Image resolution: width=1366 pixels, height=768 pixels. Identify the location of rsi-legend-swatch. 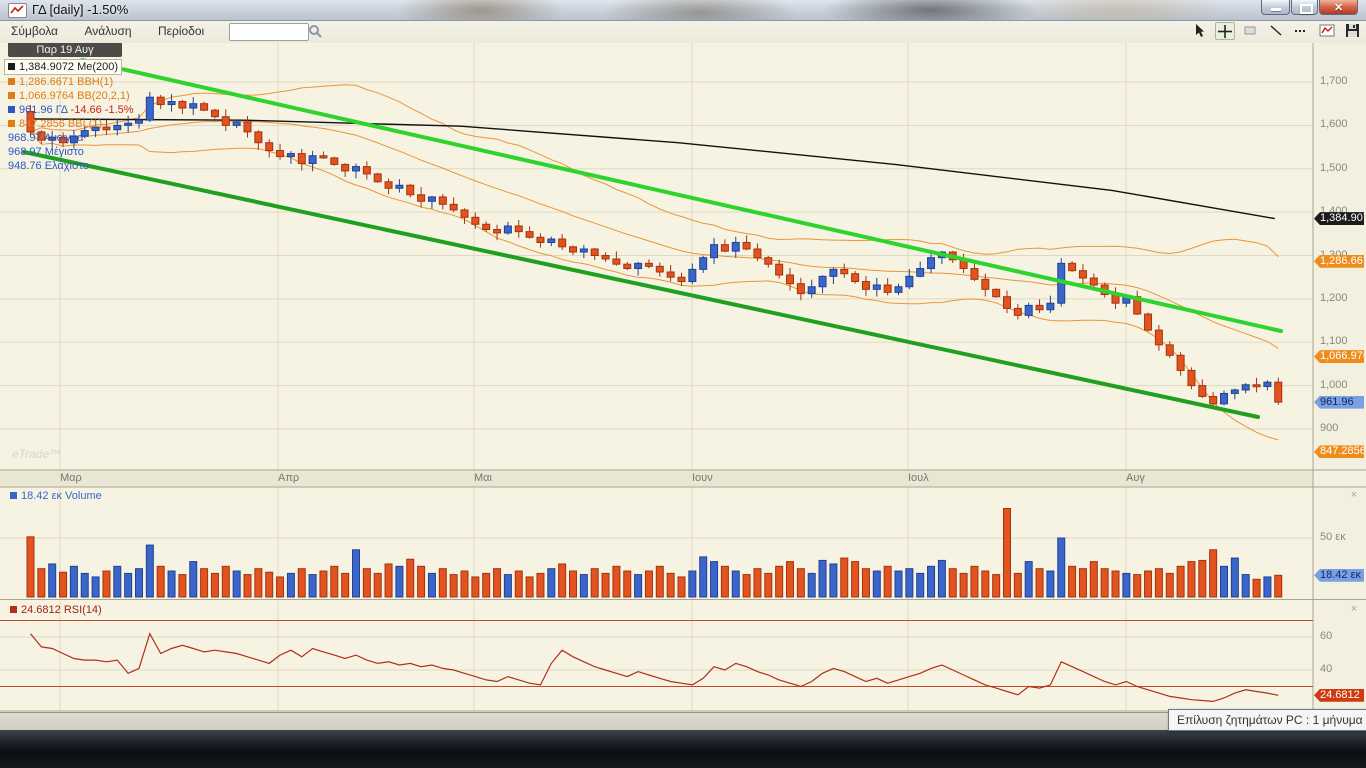
(13, 609).